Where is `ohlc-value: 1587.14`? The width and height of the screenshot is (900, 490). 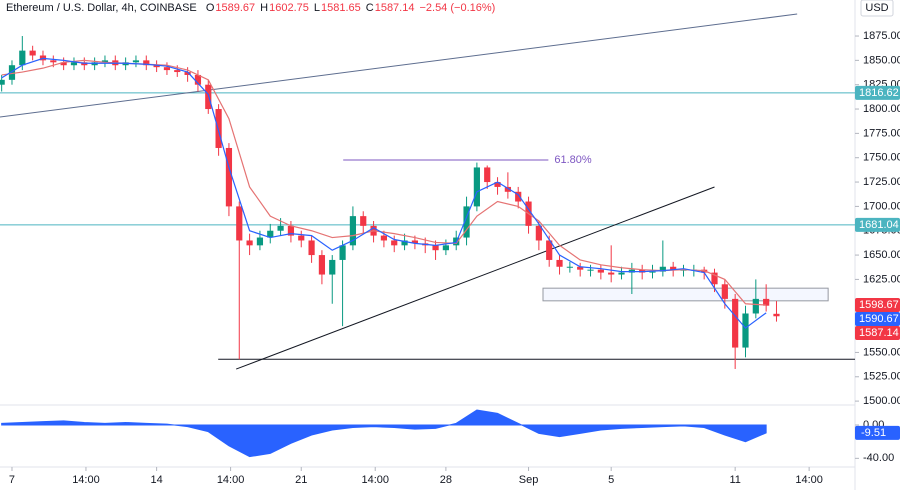 ohlc-value: 1587.14 is located at coordinates (394, 8).